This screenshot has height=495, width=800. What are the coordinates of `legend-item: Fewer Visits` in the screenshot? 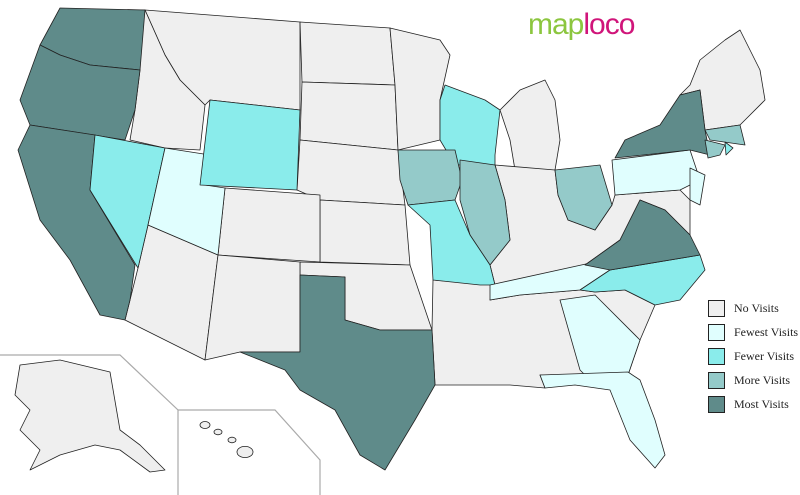 It's located at (753, 356).